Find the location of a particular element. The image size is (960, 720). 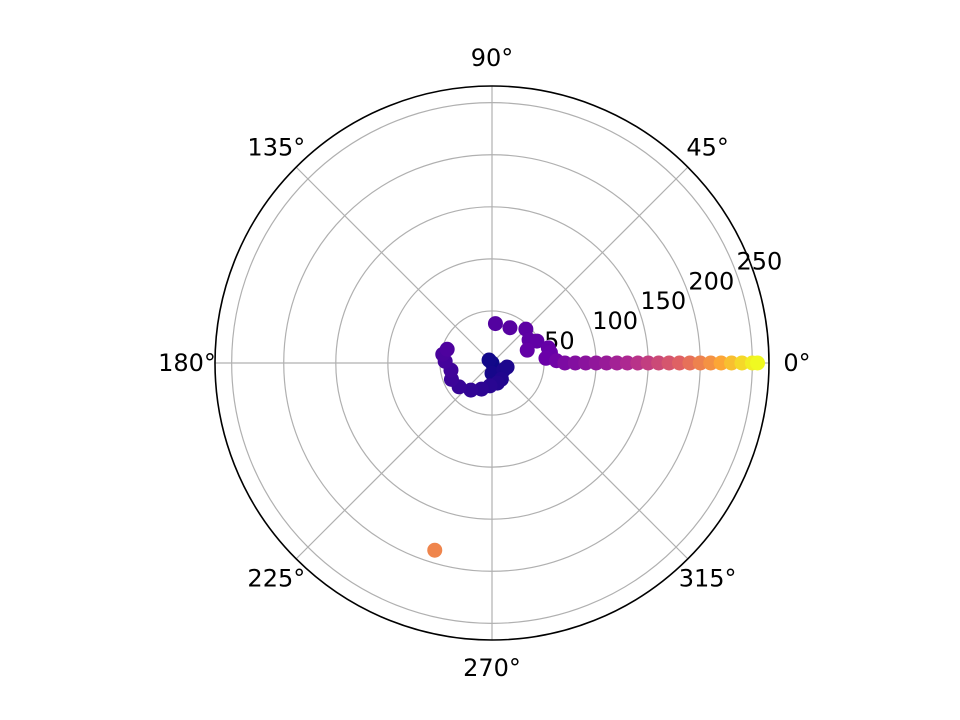

radial-tick-label: 200 is located at coordinates (711, 281).